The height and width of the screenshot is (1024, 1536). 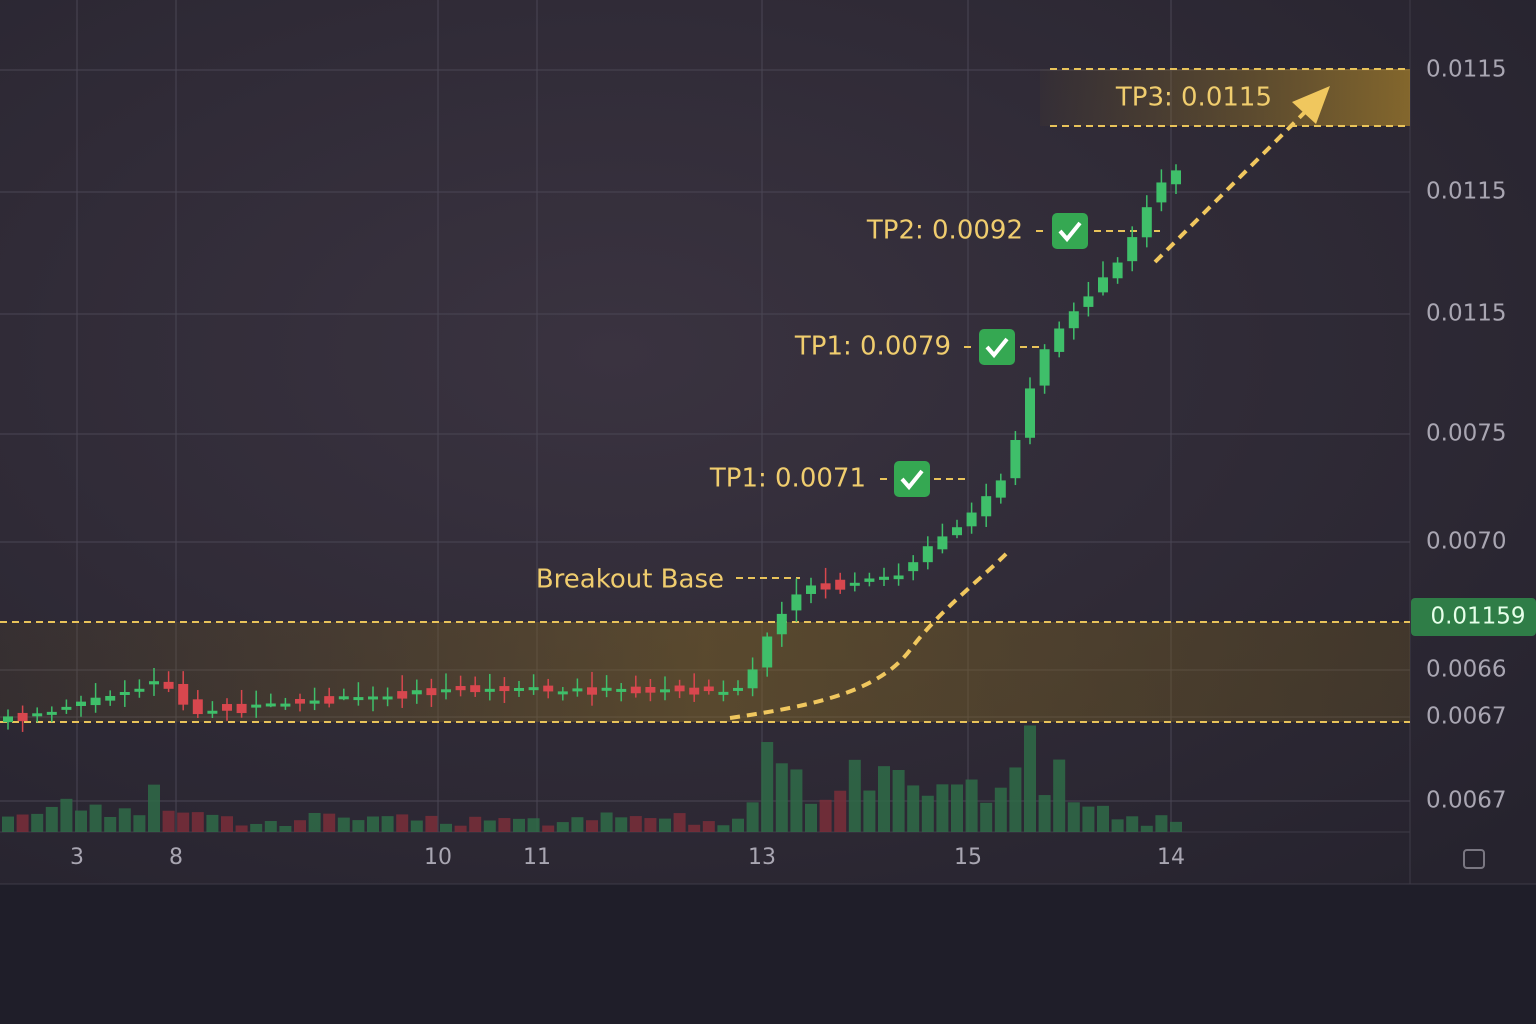 I want to click on time-label: 11, so click(x=537, y=857).